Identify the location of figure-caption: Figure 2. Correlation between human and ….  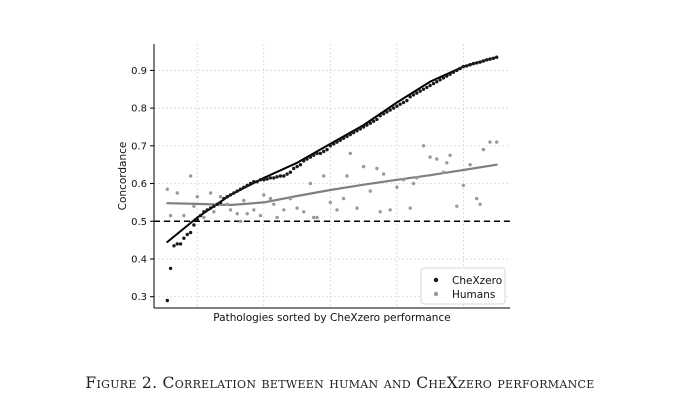
(340, 383).